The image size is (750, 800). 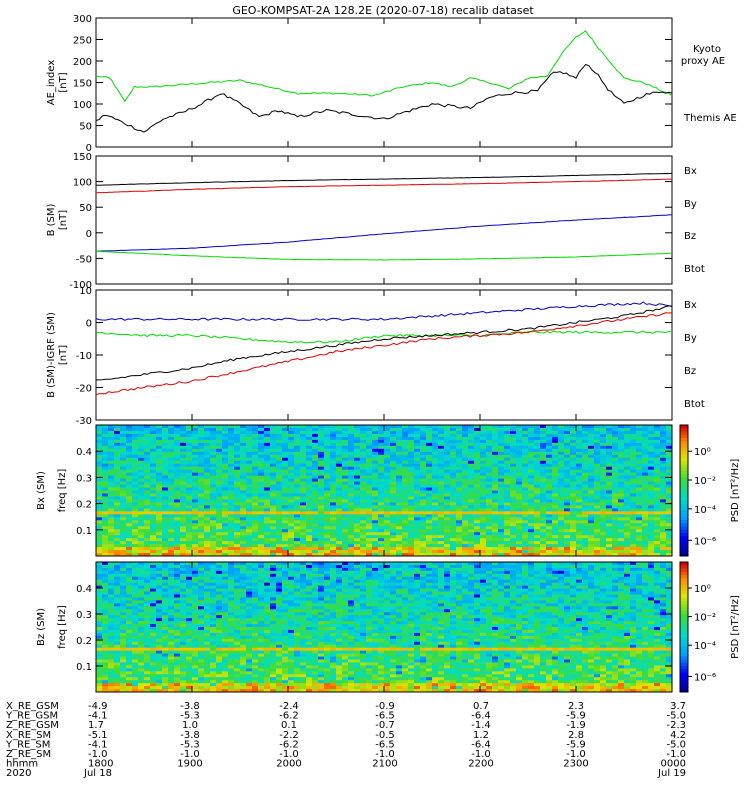 What do you see at coordinates (63, 220) in the screenshot?
I see `panel1-ylabel: [nT]` at bounding box center [63, 220].